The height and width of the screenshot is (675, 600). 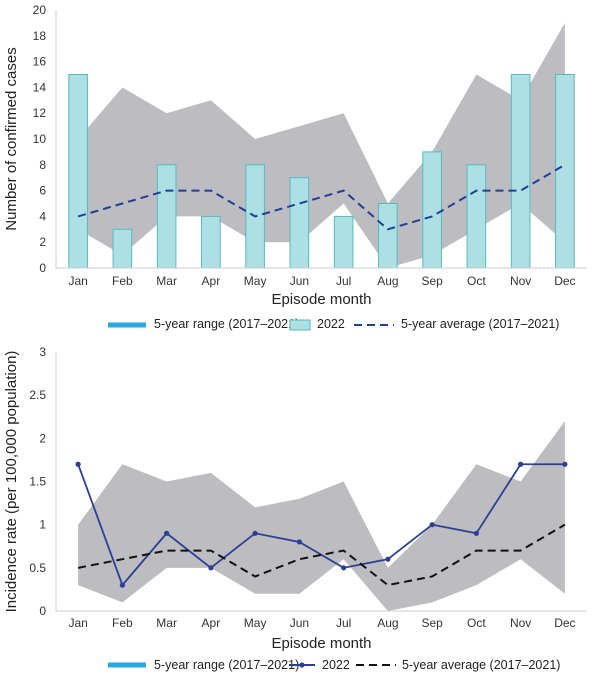 What do you see at coordinates (40, 62) in the screenshot?
I see `y-tick-label: 16` at bounding box center [40, 62].